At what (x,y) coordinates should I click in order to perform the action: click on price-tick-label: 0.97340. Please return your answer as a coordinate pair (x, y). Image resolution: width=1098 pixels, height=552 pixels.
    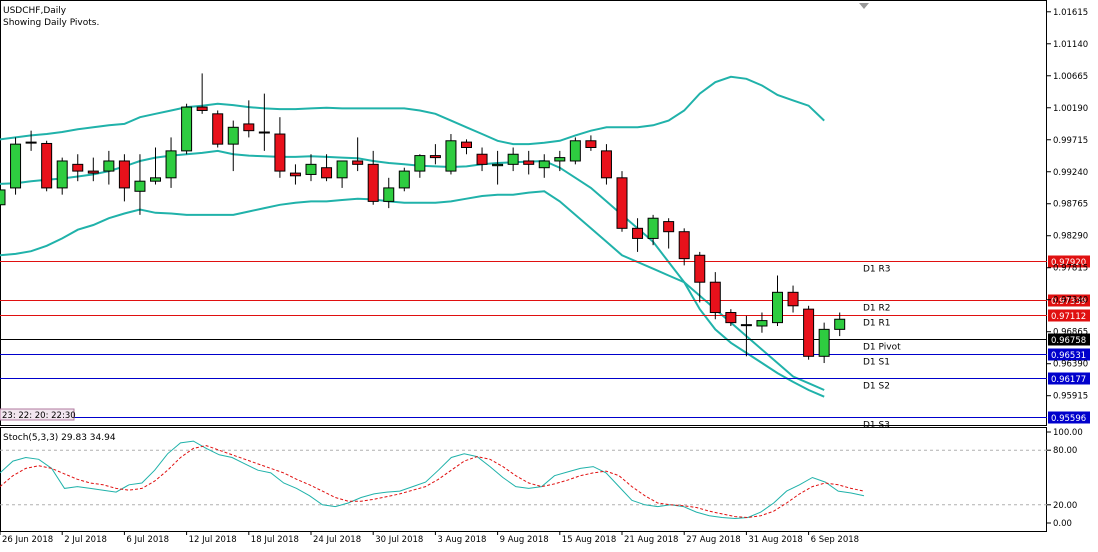
    Looking at the image, I should click on (1070, 301).